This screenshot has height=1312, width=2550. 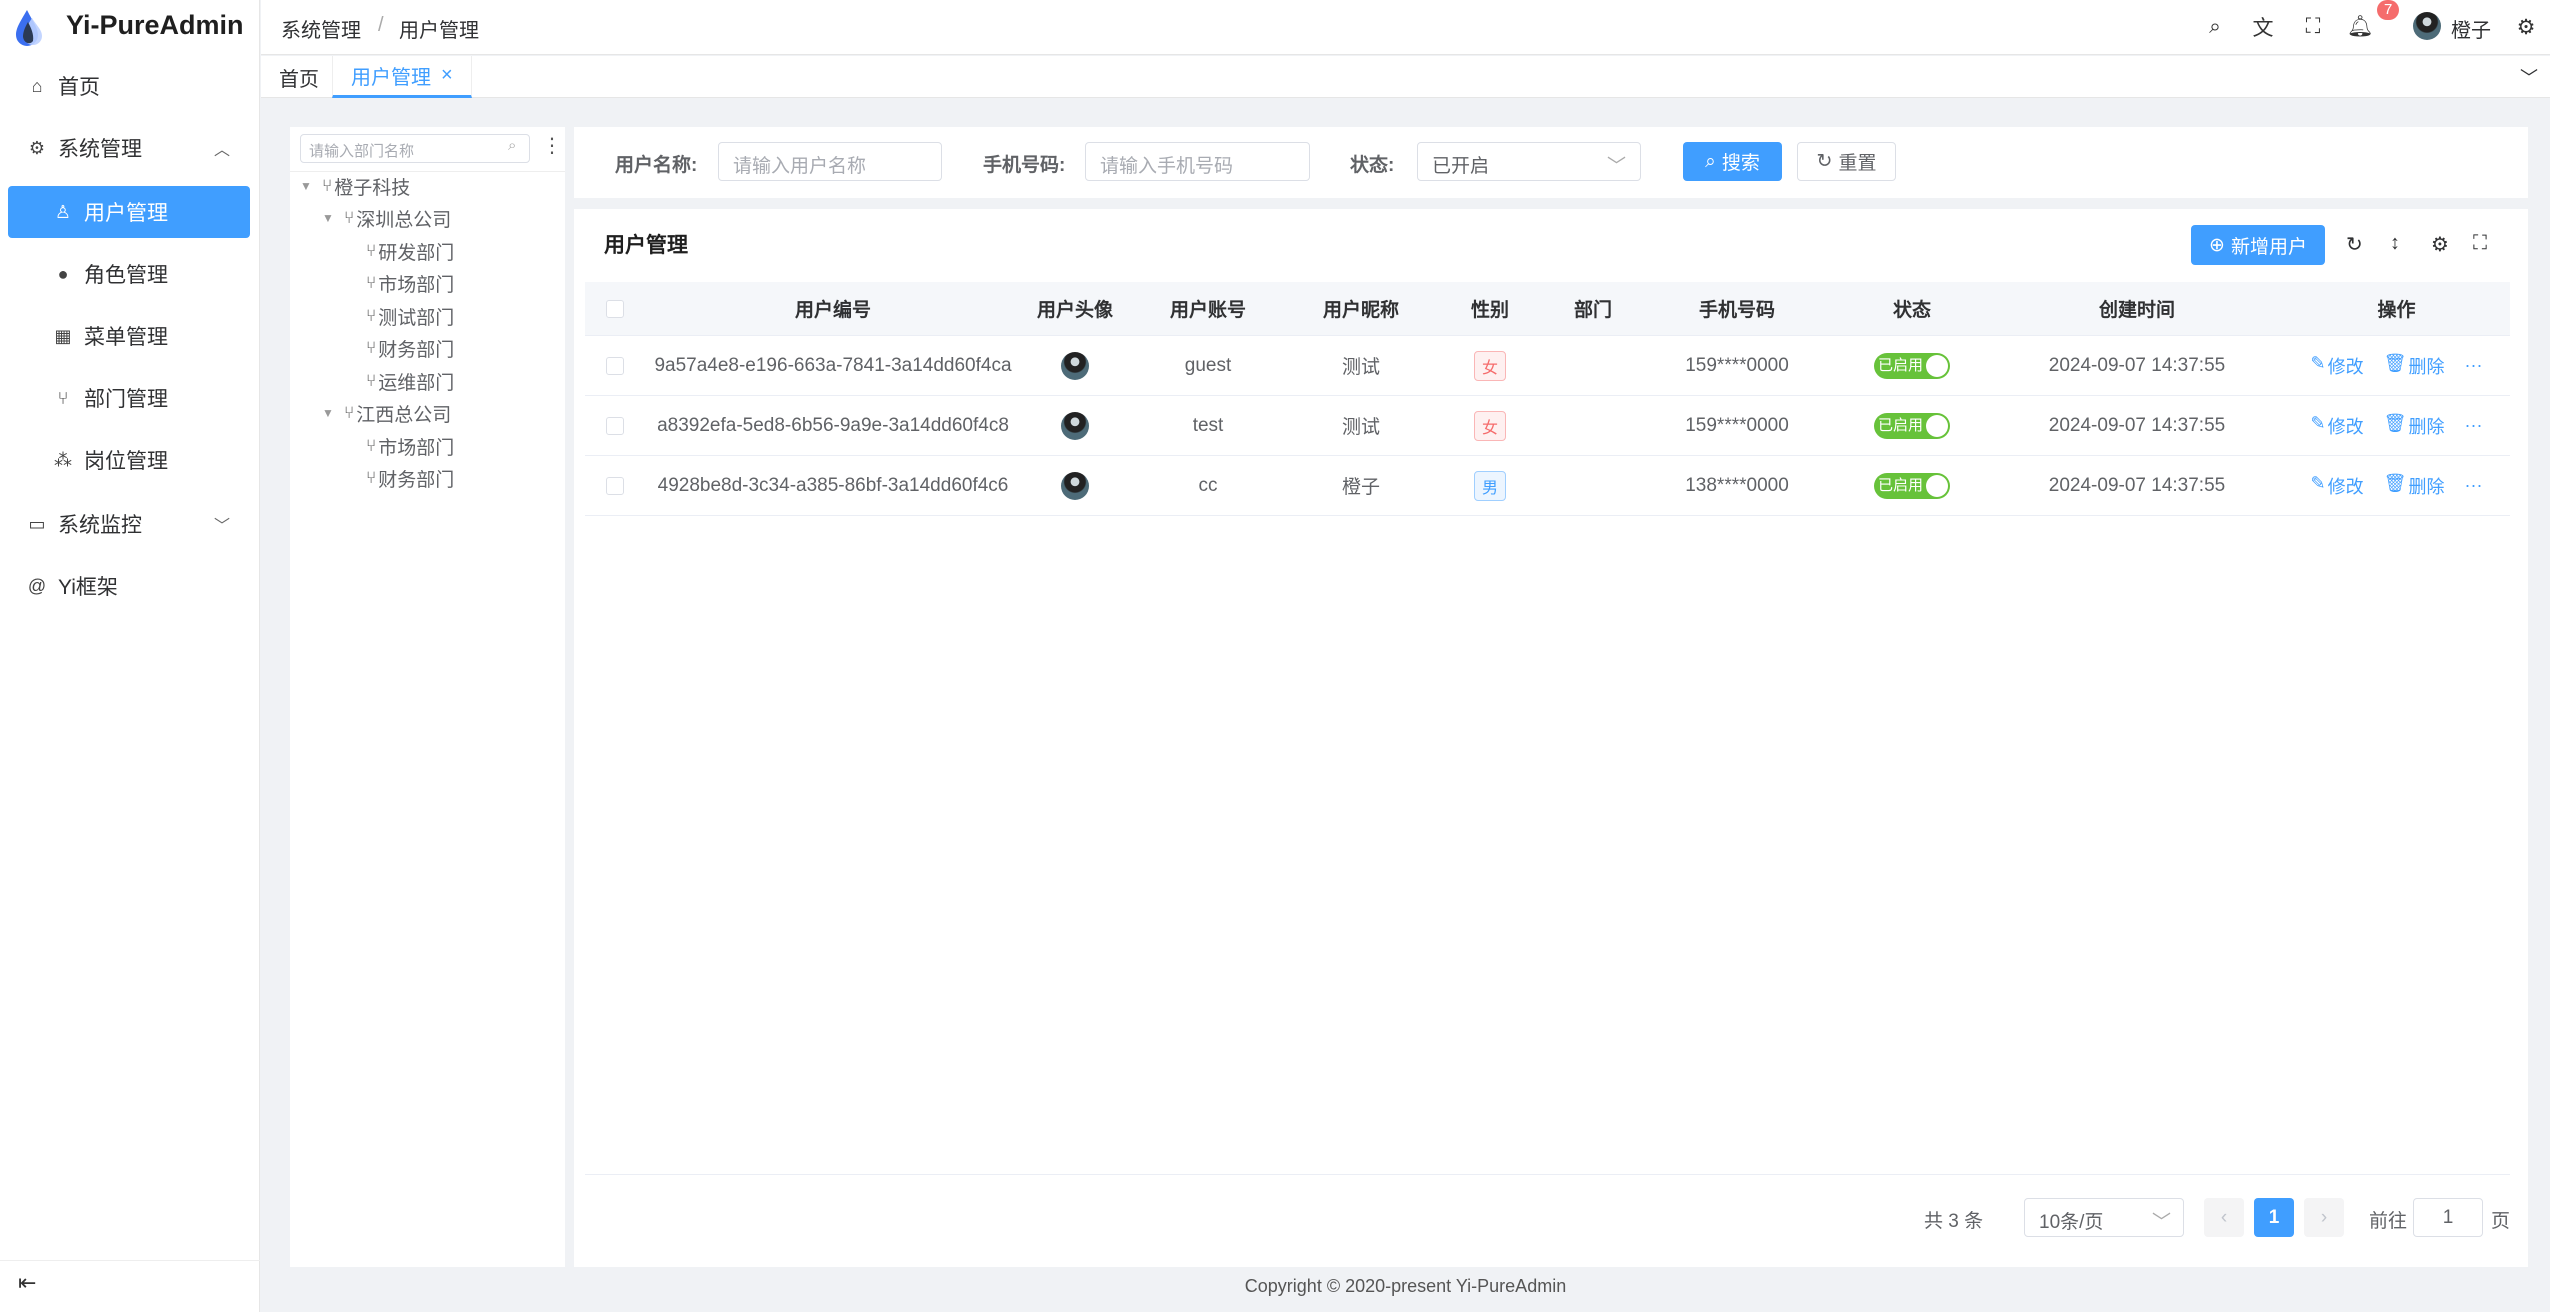 I want to click on tab-label: 用户管理, so click(x=391, y=78).